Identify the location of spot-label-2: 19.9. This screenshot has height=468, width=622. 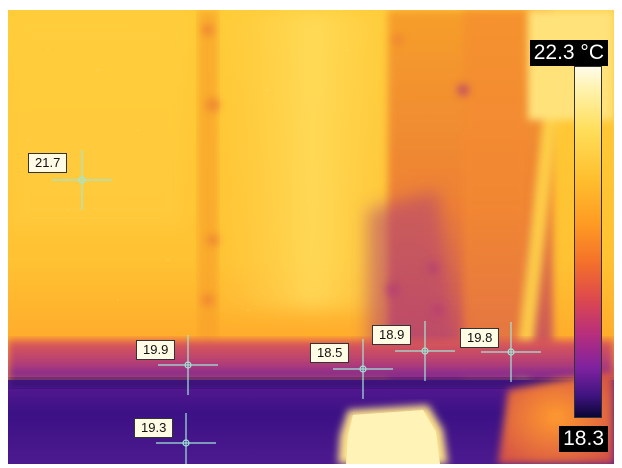
(156, 350).